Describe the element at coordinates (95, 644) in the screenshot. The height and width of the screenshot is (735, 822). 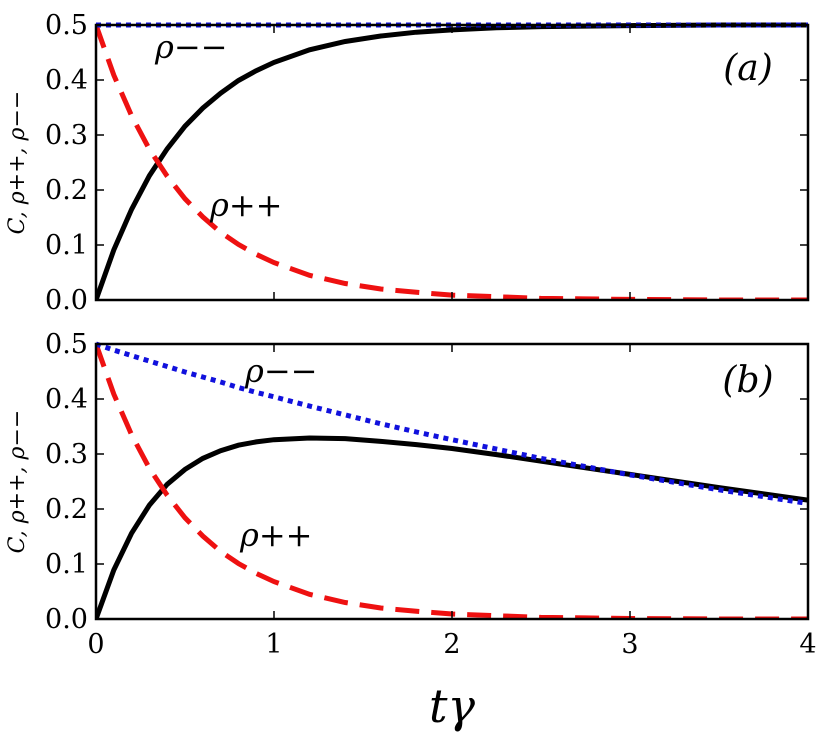
I see `x-tick-label: 0` at that location.